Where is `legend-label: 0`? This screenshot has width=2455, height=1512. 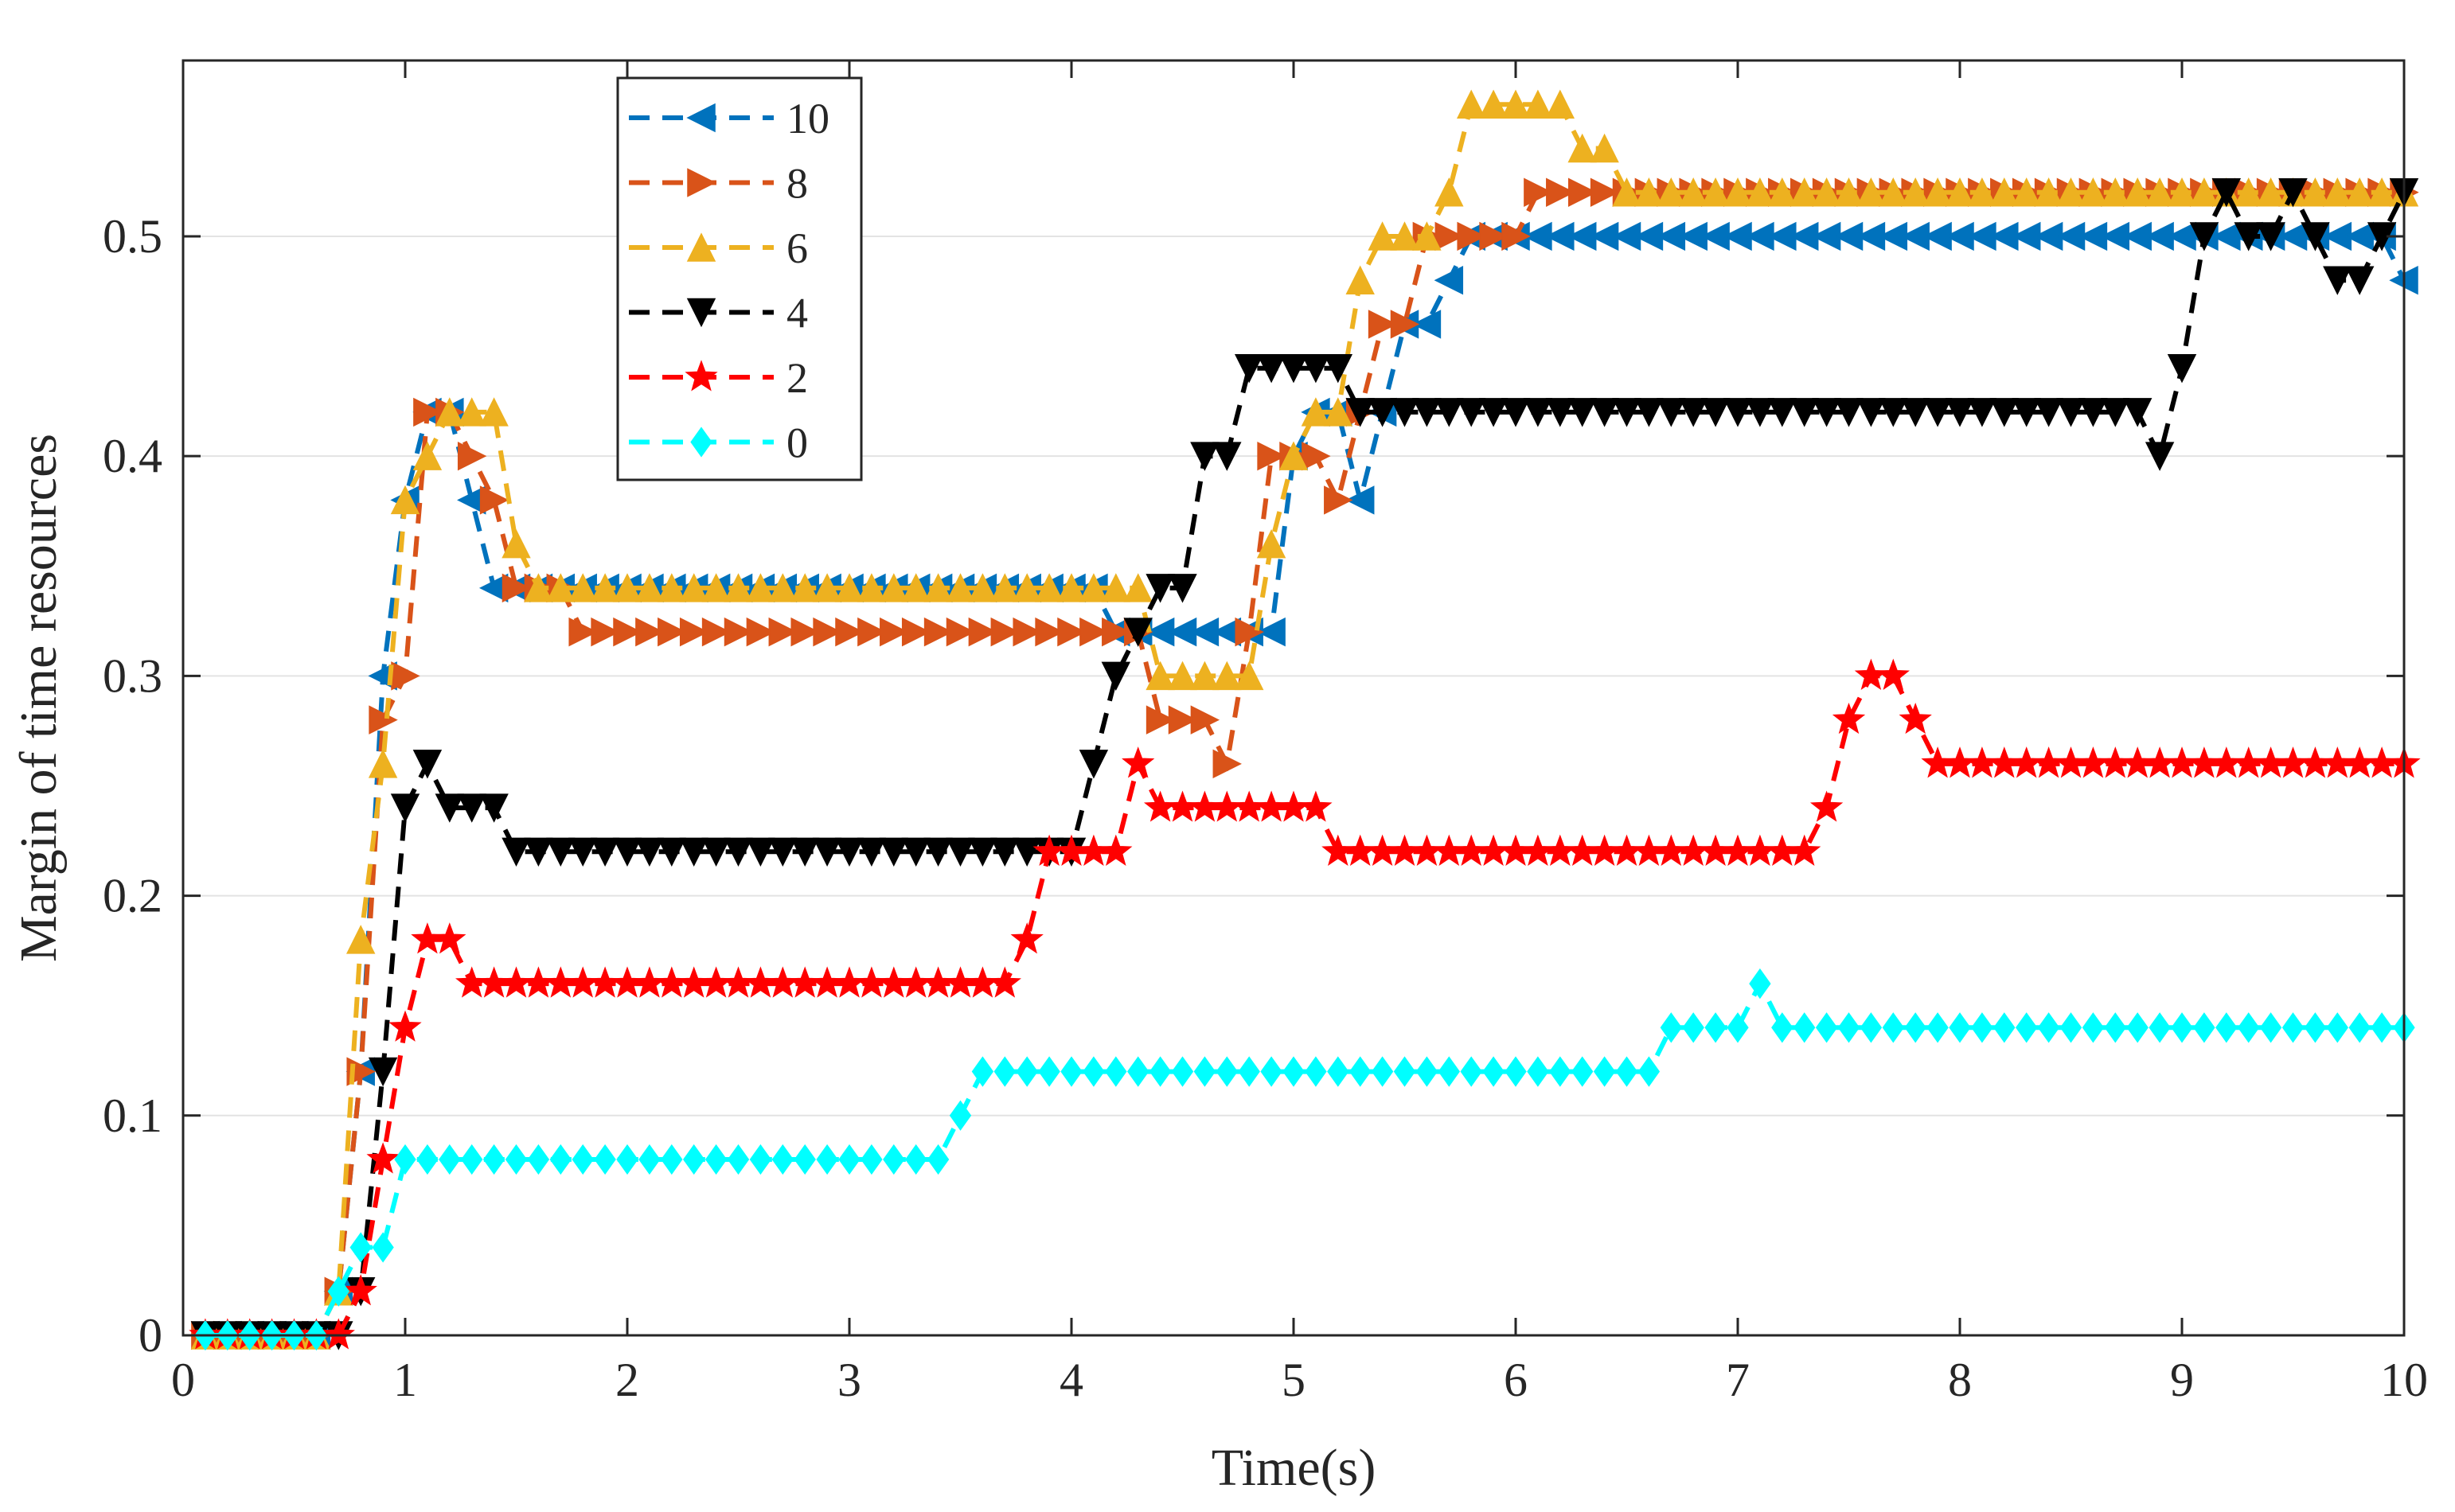 legend-label: 0 is located at coordinates (797, 443).